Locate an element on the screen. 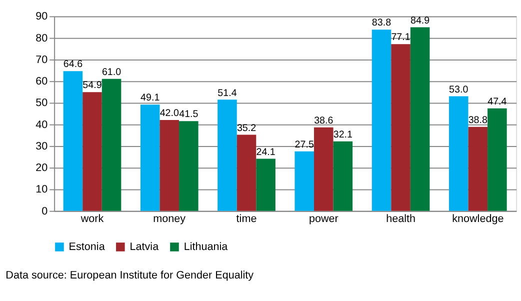 The height and width of the screenshot is (301, 521). data-label: 38.6 is located at coordinates (324, 120).